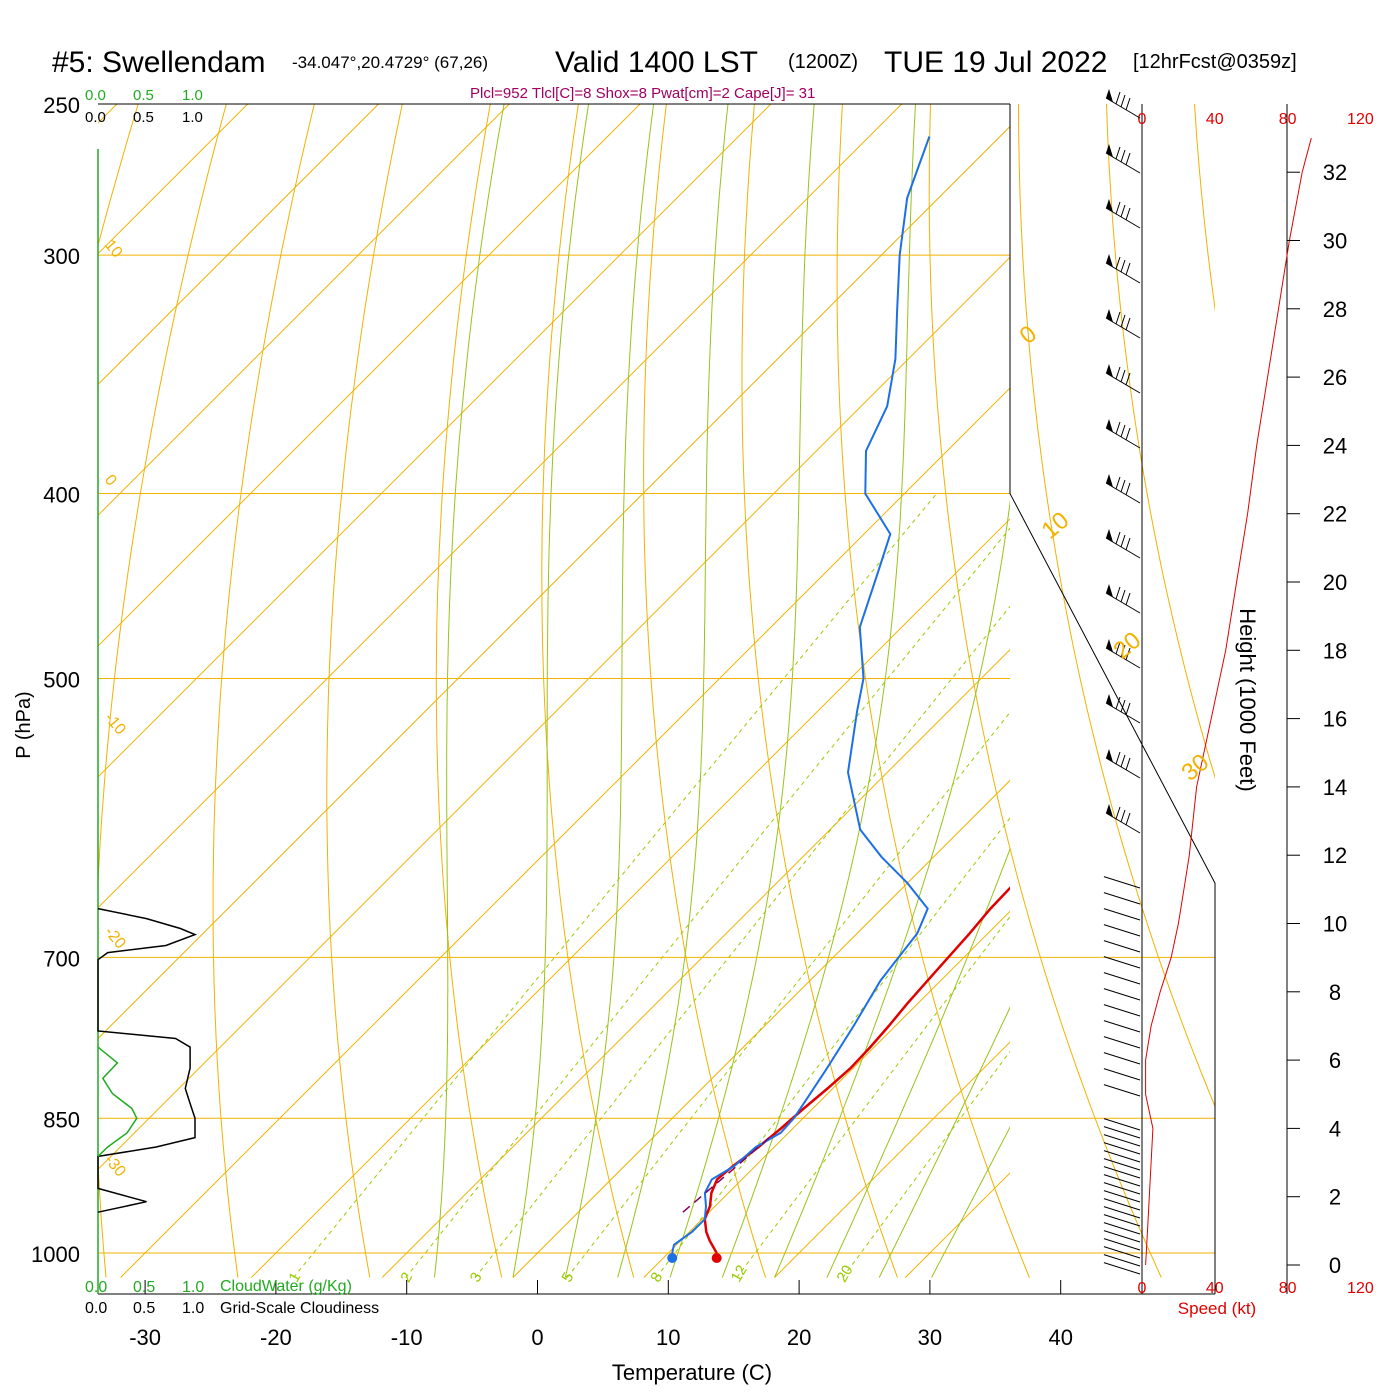  Describe the element at coordinates (832, 1047) in the screenshot. I see `mixing-ratio-line` at that location.